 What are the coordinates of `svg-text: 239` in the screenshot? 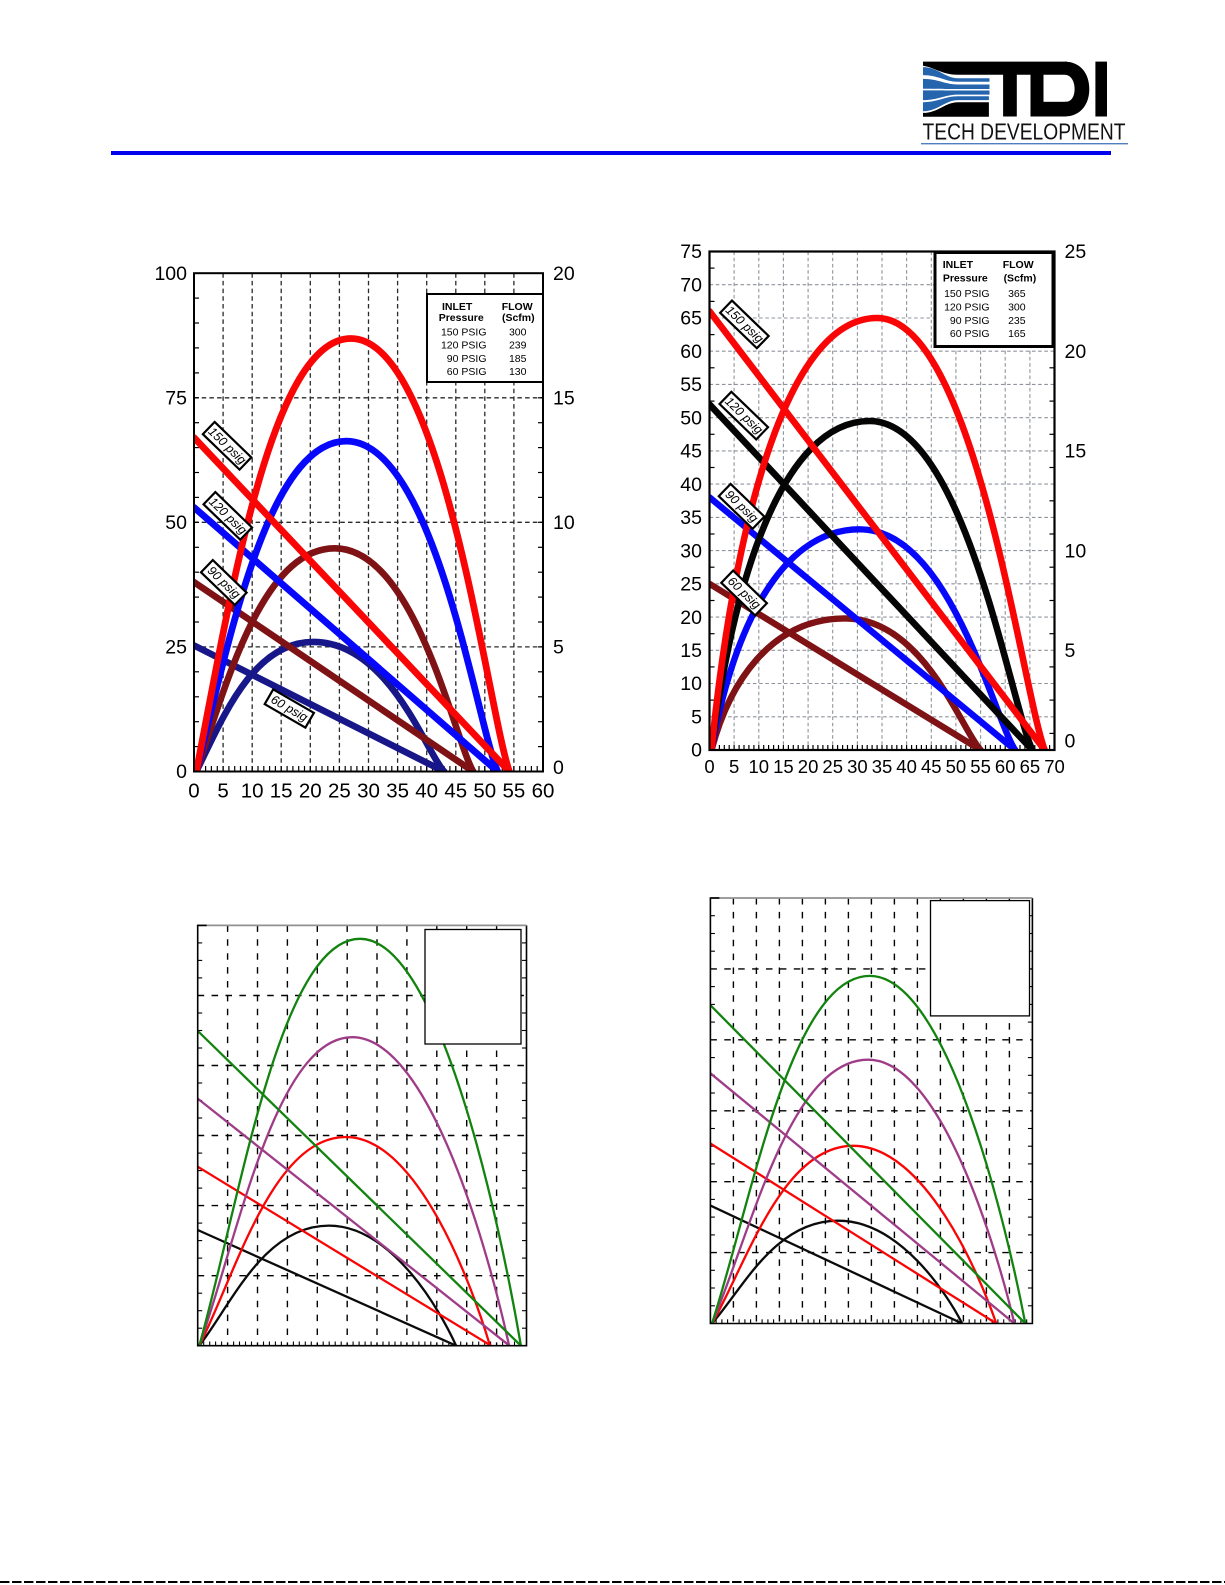 It's located at (518, 346).